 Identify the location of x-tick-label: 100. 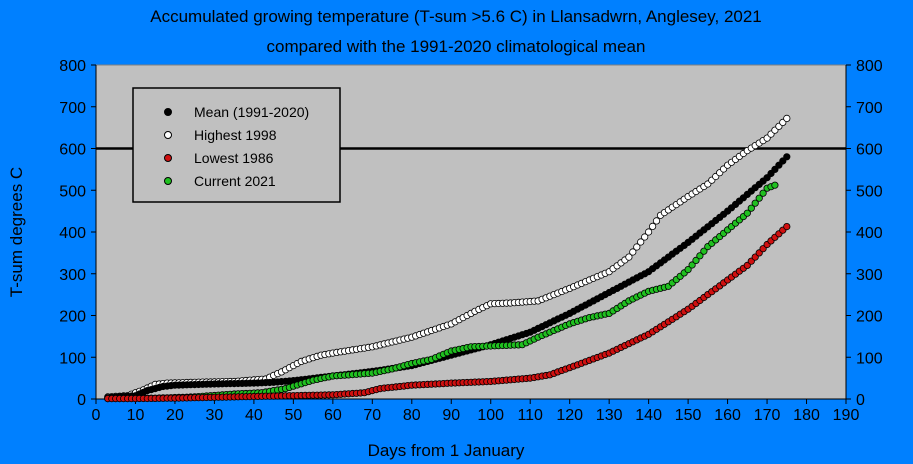
(490, 415).